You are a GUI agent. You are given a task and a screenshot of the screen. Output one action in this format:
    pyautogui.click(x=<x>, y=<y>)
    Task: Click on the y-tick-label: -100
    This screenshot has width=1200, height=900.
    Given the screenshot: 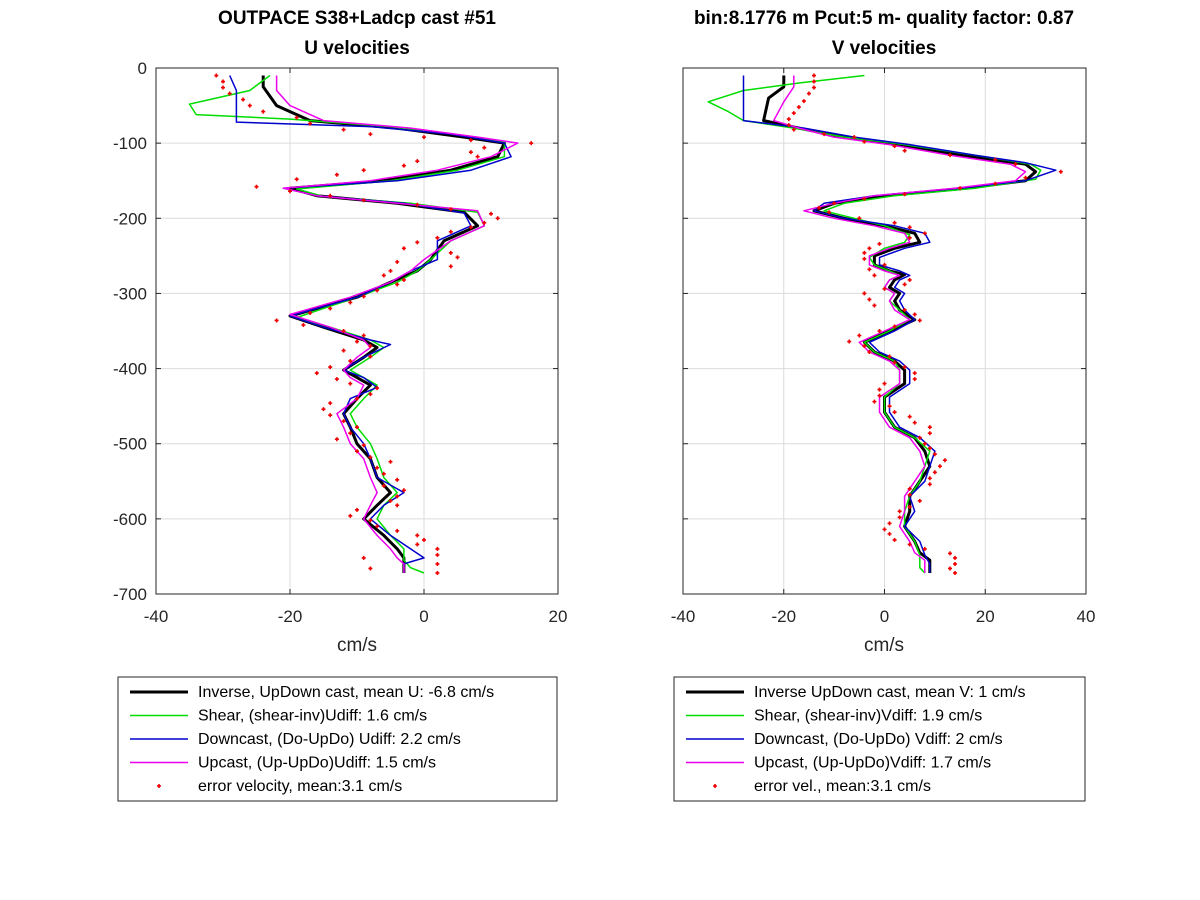 What is the action you would take?
    pyautogui.click(x=130, y=143)
    